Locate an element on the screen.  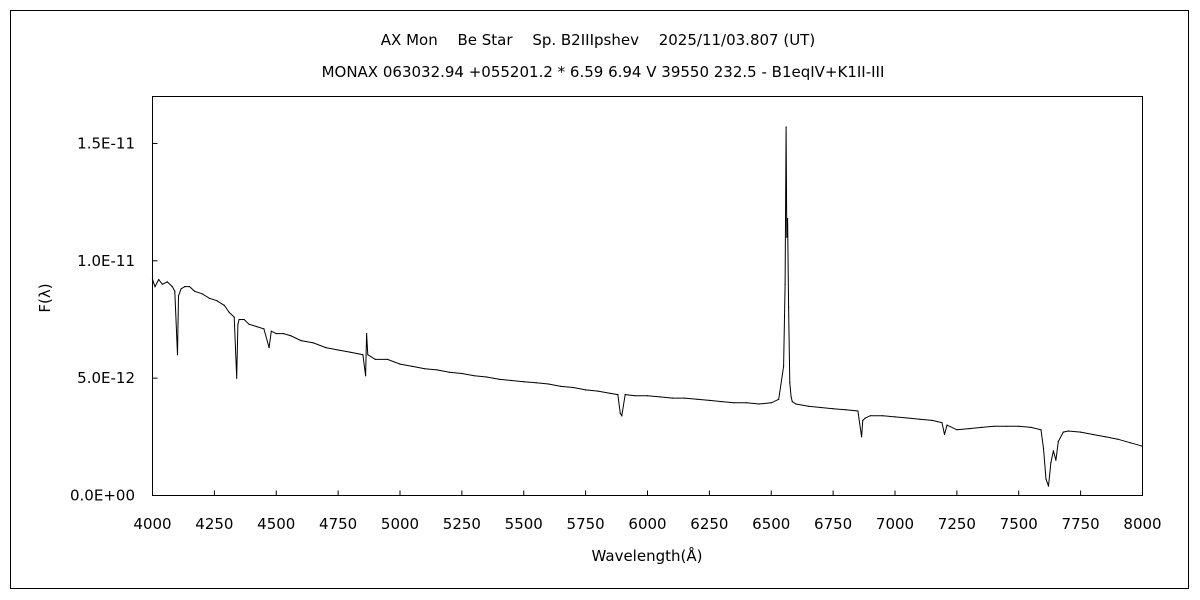
x-tick-label: 4750 is located at coordinates (338, 524).